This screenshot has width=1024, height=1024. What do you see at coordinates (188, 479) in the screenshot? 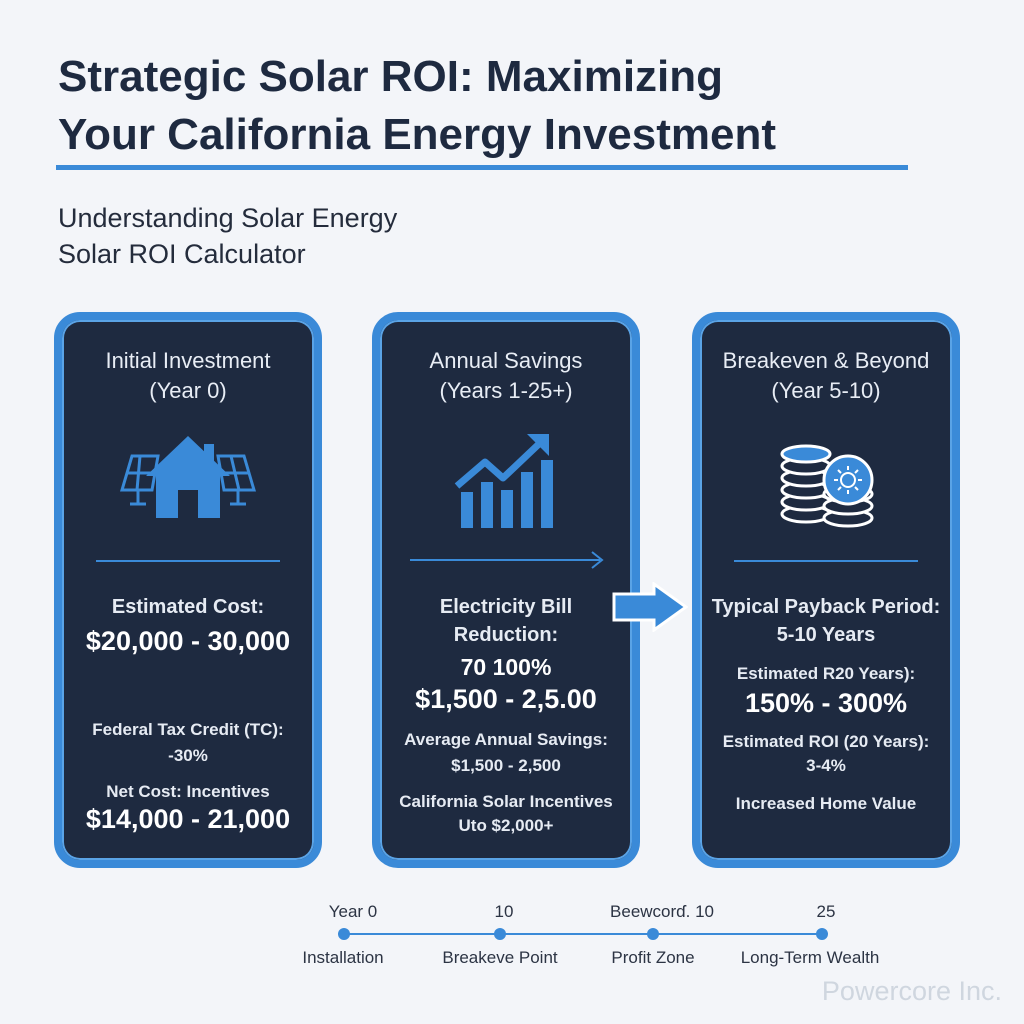
I see `solar-house-icon` at bounding box center [188, 479].